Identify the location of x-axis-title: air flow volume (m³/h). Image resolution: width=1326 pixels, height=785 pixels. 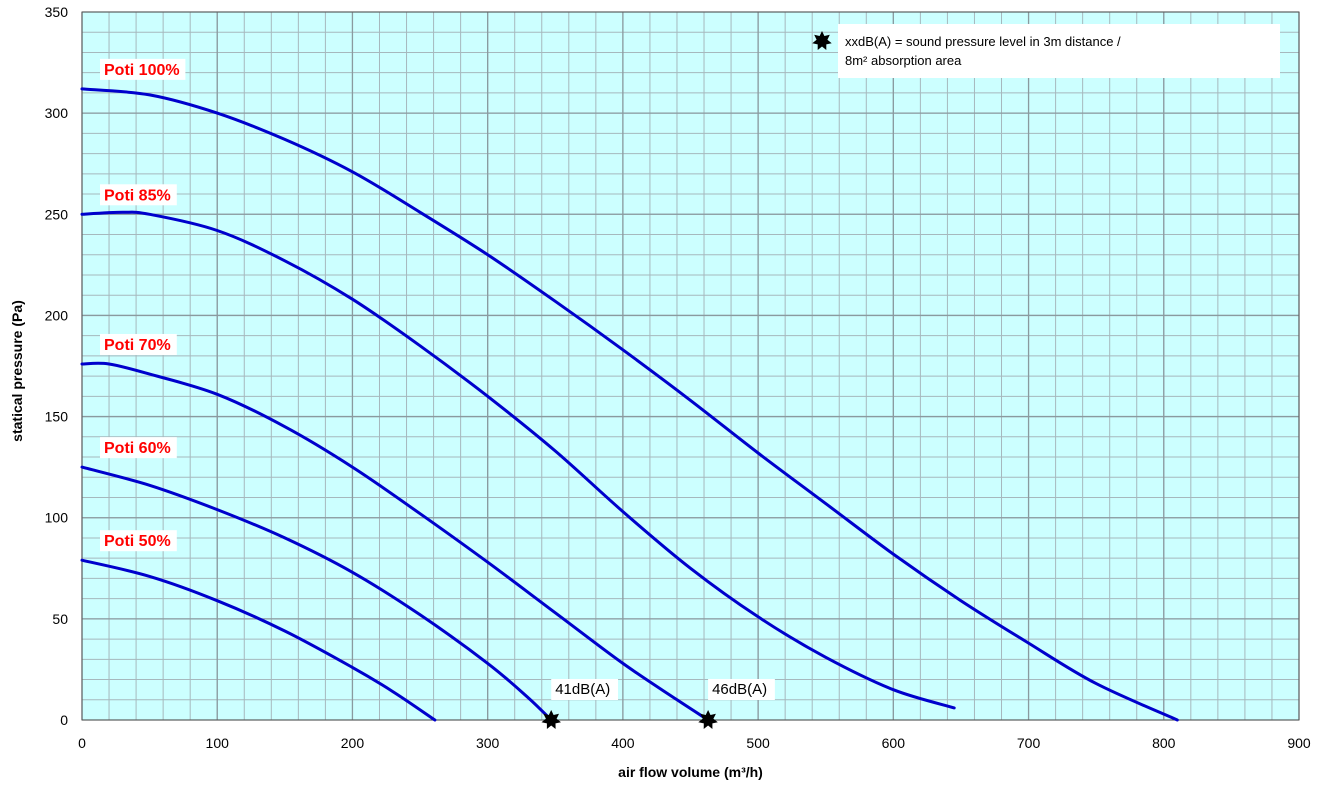
(690, 772).